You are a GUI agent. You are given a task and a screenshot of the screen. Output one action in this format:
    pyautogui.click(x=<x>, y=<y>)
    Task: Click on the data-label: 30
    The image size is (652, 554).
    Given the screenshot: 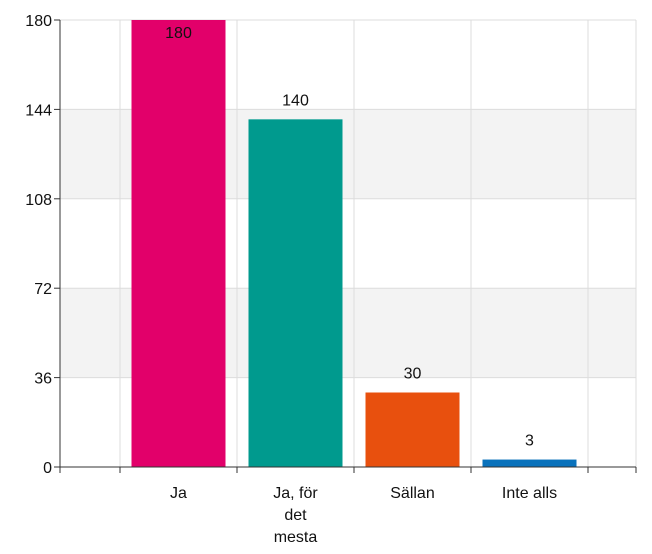 What is the action you would take?
    pyautogui.click(x=413, y=374)
    